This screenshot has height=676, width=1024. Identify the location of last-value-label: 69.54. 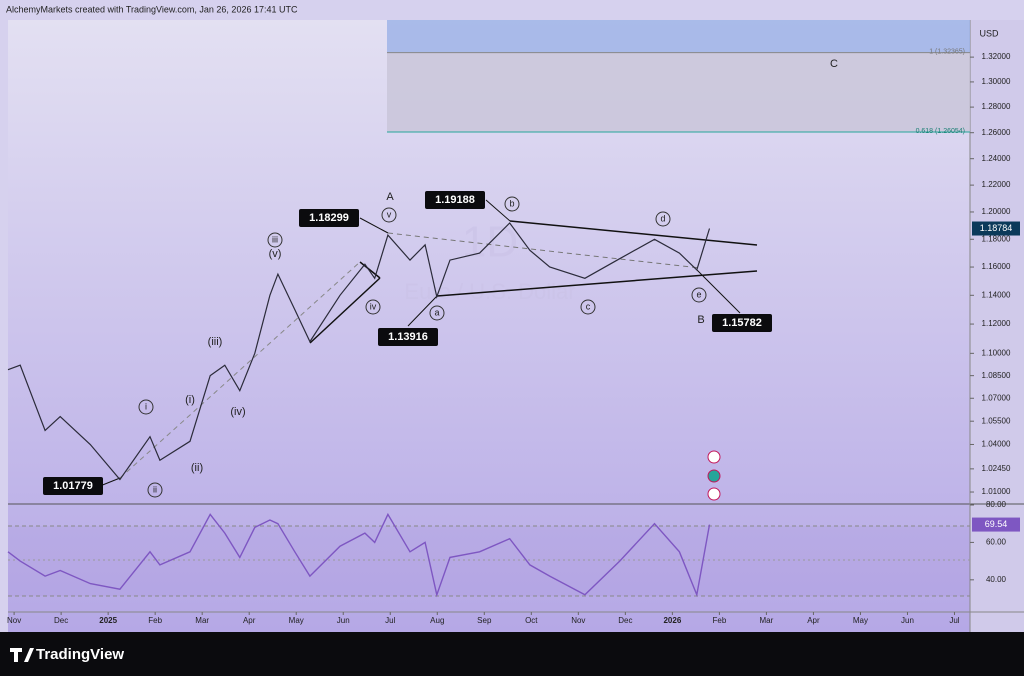
(996, 524).